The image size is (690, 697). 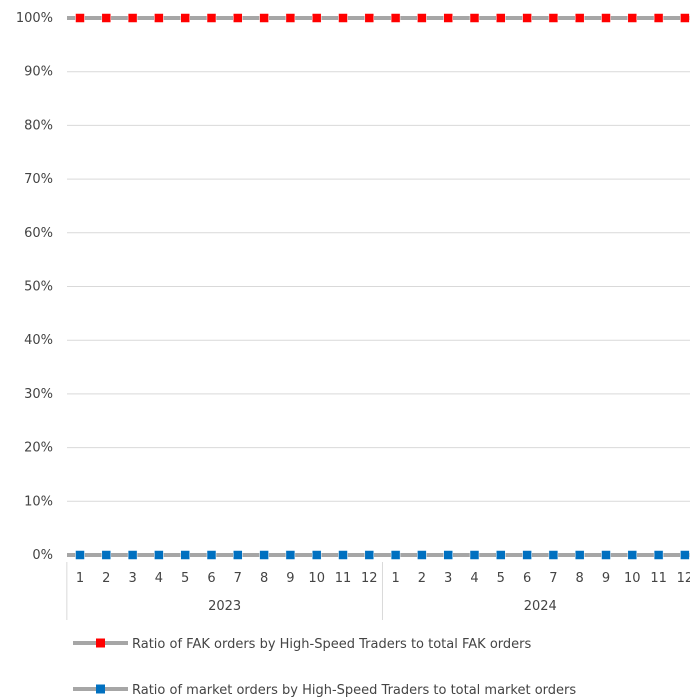 What do you see at coordinates (38, 340) in the screenshot?
I see `y-tick-label: 40%` at bounding box center [38, 340].